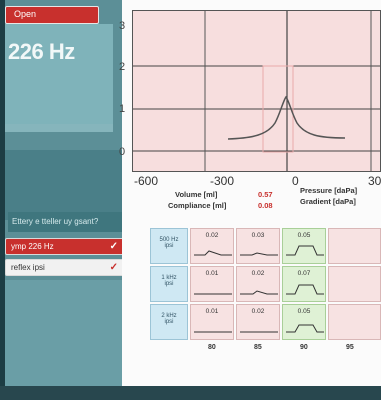 This screenshot has height=400, width=381. Describe the element at coordinates (59, 74) in the screenshot. I see `frequency-display: 226 Hz` at that location.